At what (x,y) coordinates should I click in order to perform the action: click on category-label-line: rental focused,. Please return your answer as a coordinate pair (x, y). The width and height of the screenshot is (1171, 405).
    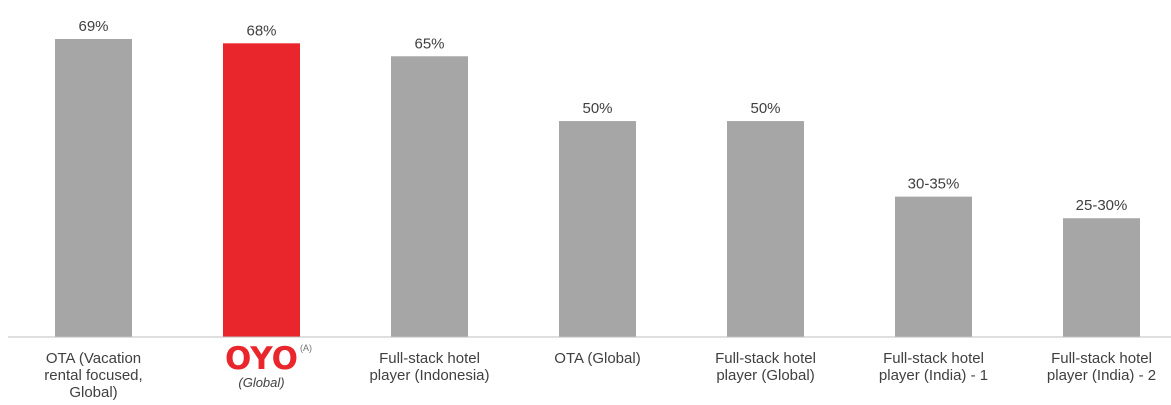
    Looking at the image, I should click on (93, 375).